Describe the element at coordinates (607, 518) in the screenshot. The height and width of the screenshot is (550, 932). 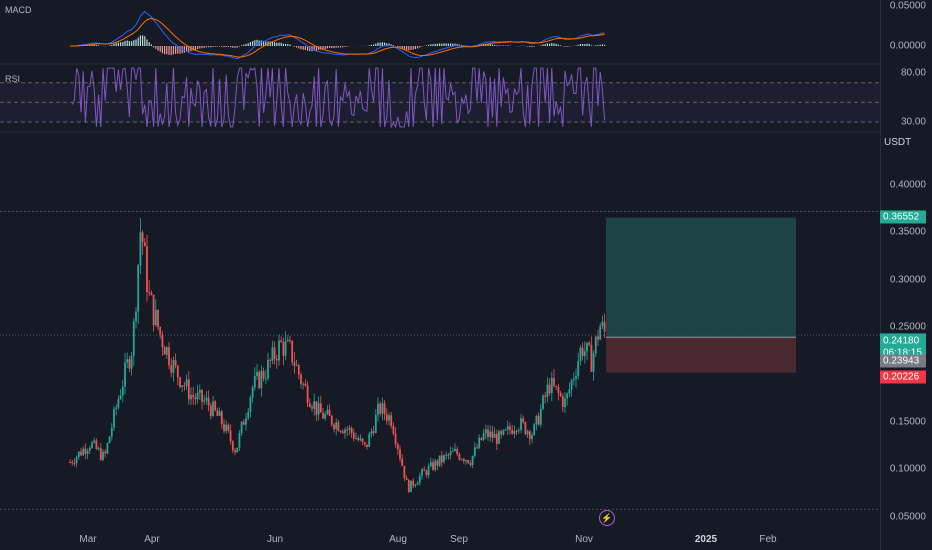
I see `lightning-icon: ⚡` at that location.